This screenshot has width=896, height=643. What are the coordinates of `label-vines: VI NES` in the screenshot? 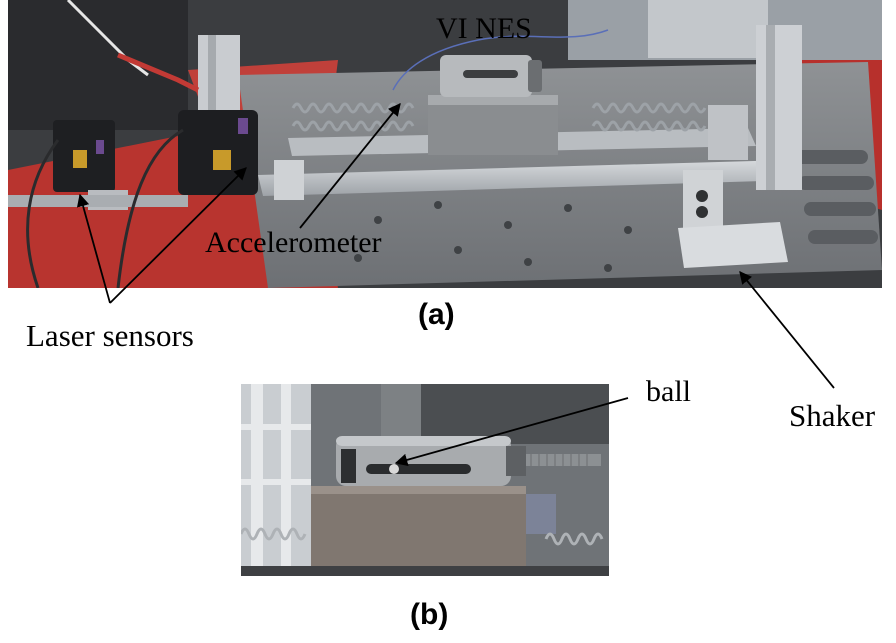 It's located at (484, 28).